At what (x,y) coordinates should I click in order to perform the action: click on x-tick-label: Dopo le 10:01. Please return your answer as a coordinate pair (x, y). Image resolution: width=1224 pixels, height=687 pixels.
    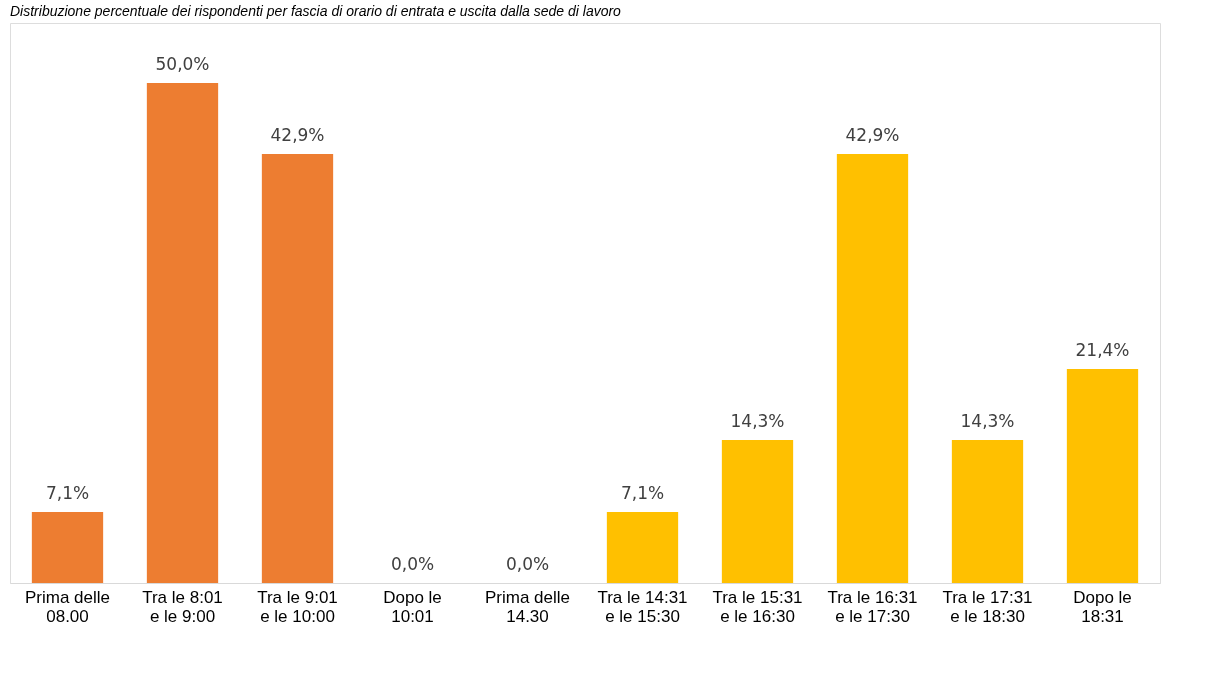
    Looking at the image, I should click on (412, 606).